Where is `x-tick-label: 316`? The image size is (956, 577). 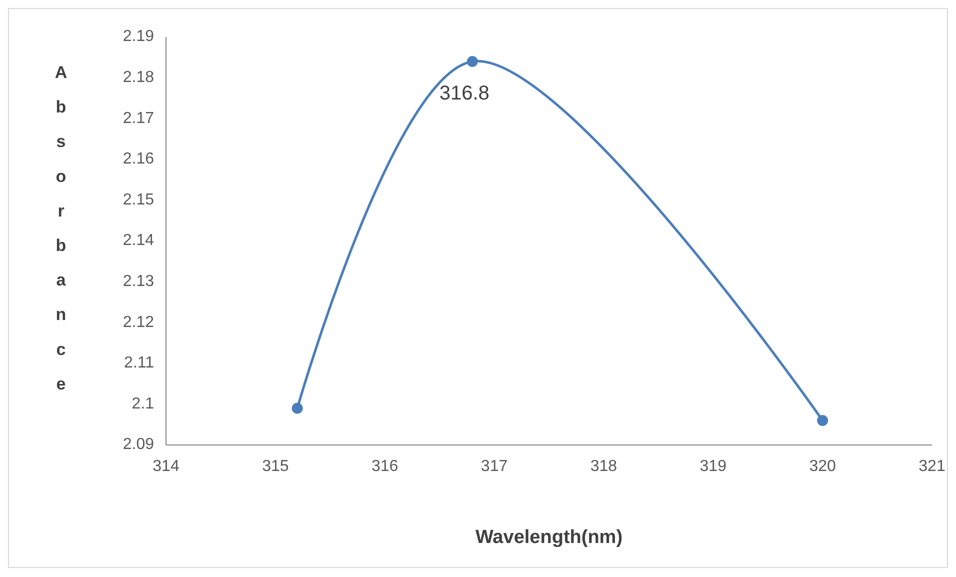 x-tick-label: 316 is located at coordinates (385, 466).